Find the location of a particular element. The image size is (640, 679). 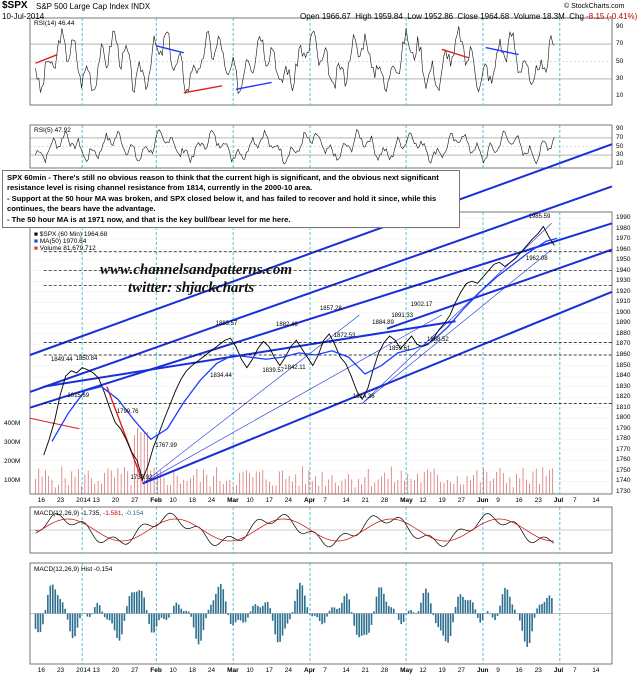

x-axis-tick: 21 is located at coordinates (365, 500).